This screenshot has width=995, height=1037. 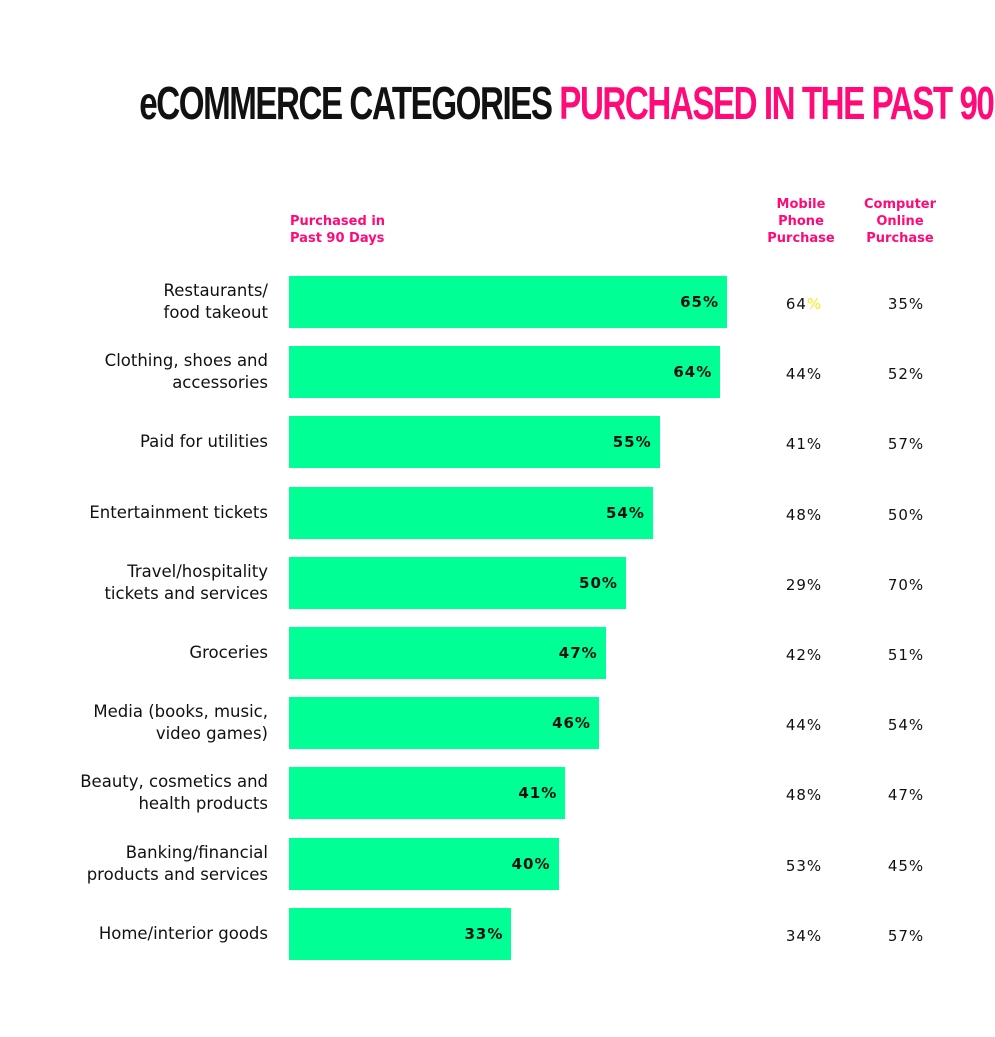 What do you see at coordinates (801, 221) in the screenshot?
I see `header-mobile: Mobile Phone Purchase` at bounding box center [801, 221].